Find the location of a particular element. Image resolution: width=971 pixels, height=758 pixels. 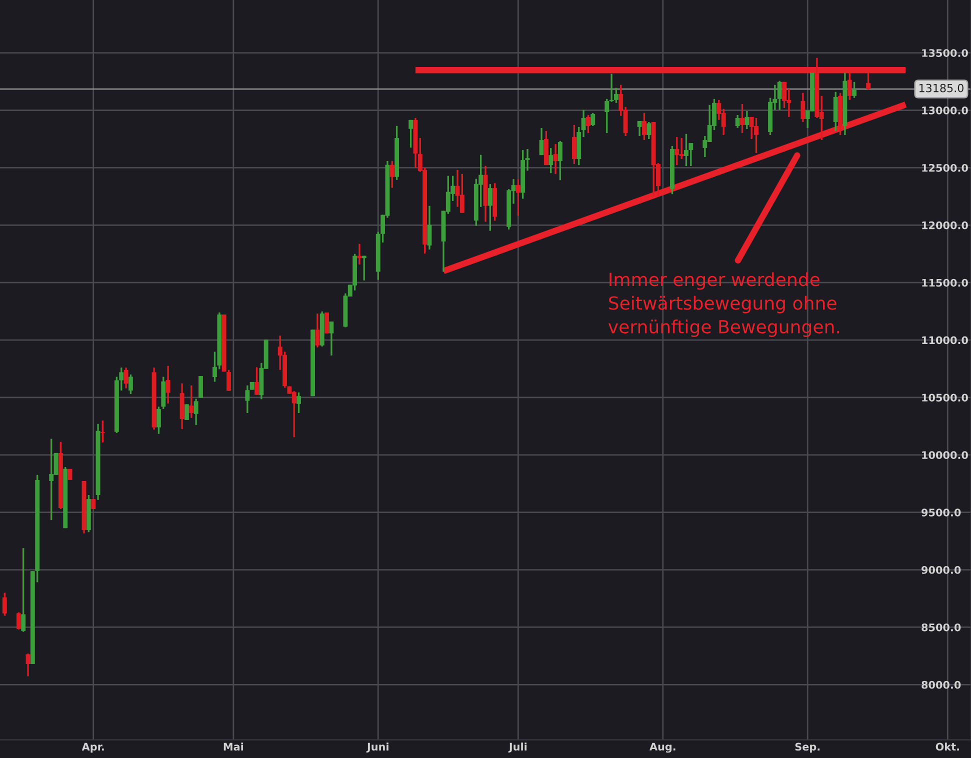

annotation: Immer enger werdende Seitwärtsbewegung ohne vernünftige Bewegungen. is located at coordinates (724, 305).